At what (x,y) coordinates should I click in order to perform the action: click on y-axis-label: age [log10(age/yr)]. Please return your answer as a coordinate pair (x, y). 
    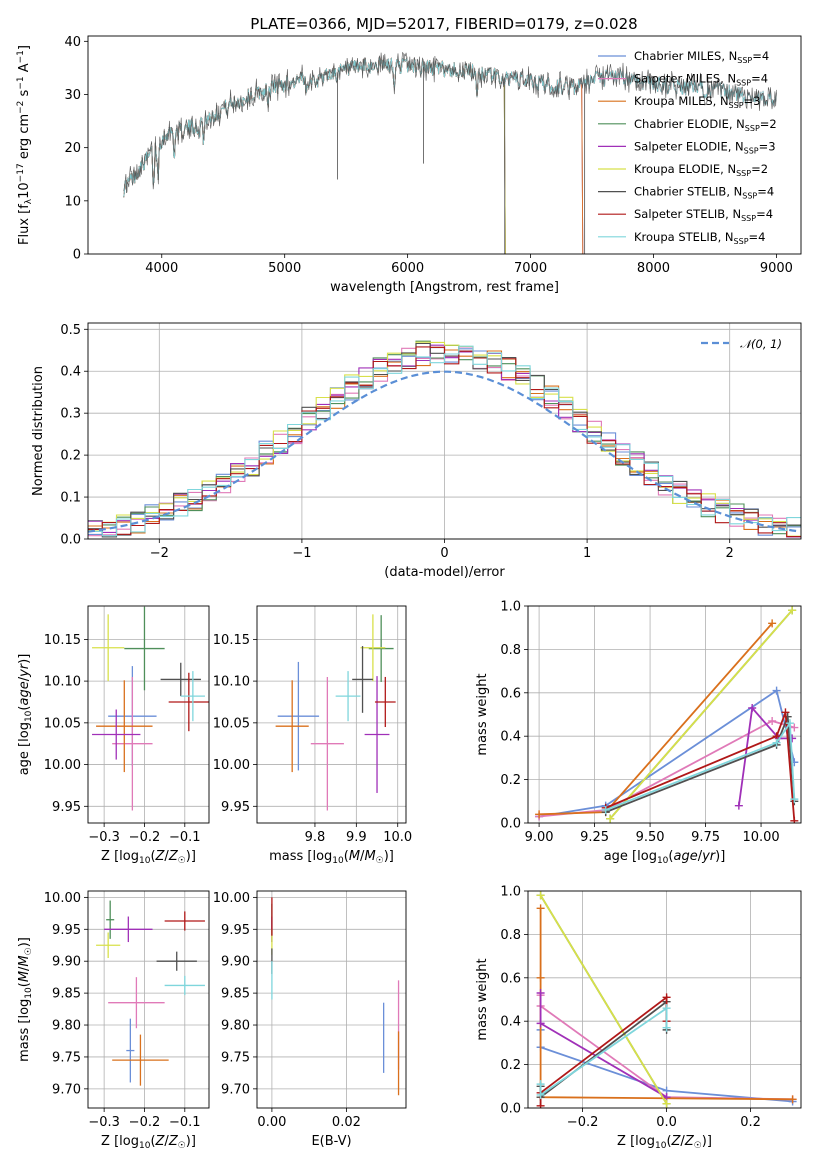
    Looking at the image, I should click on (25, 715).